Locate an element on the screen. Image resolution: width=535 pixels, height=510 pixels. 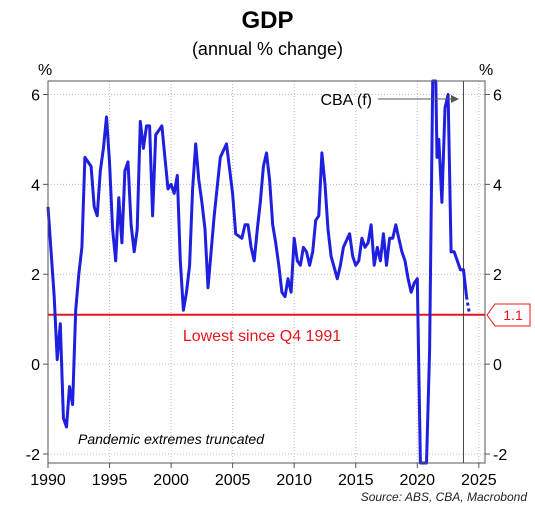
y-tick-label-right: 4 is located at coordinates (497, 185).